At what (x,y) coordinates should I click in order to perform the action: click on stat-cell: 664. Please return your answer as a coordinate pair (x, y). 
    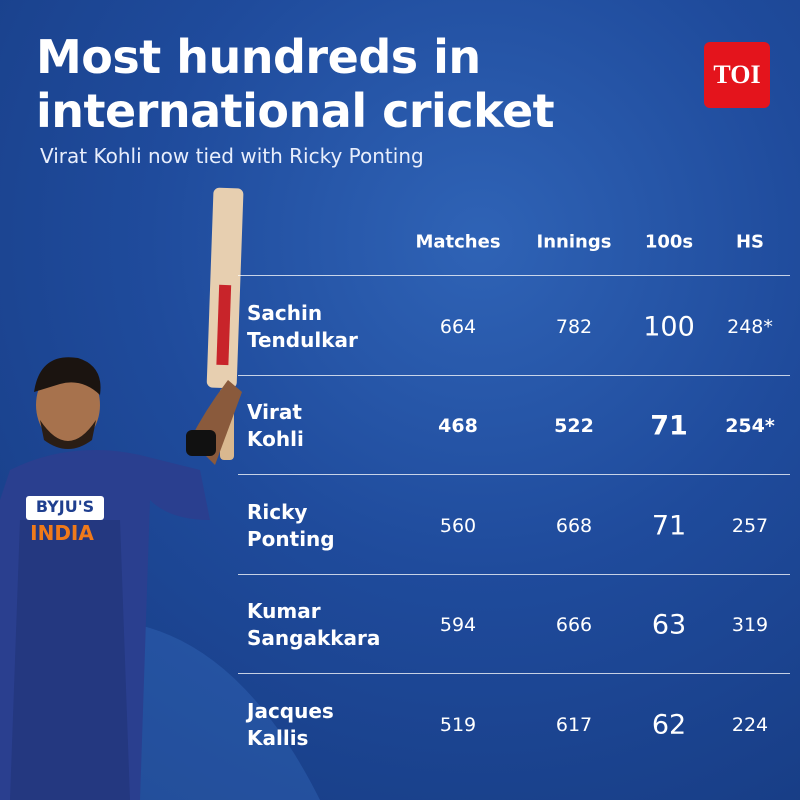
    Looking at the image, I should click on (458, 326).